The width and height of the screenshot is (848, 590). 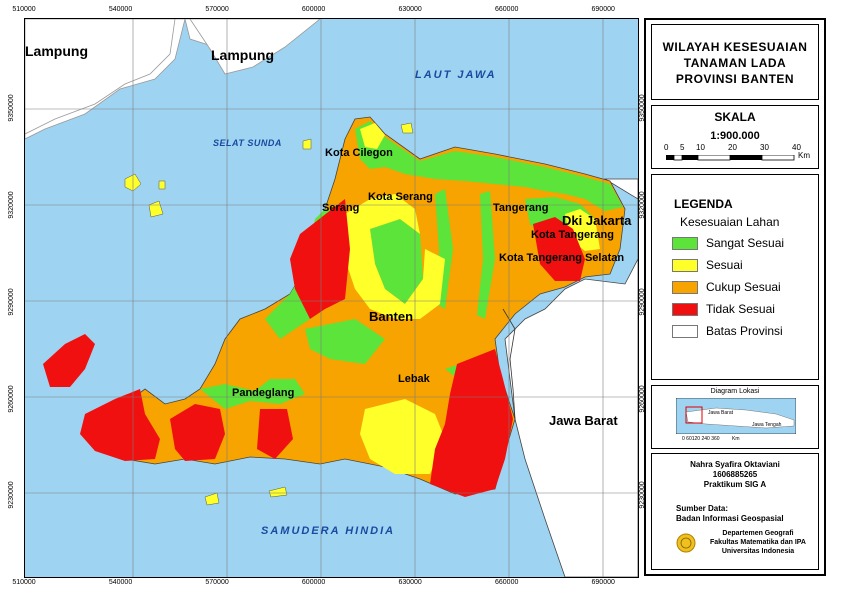 What do you see at coordinates (120, 582) in the screenshot?
I see `tick-bottom-label: 540000` at bounding box center [120, 582].